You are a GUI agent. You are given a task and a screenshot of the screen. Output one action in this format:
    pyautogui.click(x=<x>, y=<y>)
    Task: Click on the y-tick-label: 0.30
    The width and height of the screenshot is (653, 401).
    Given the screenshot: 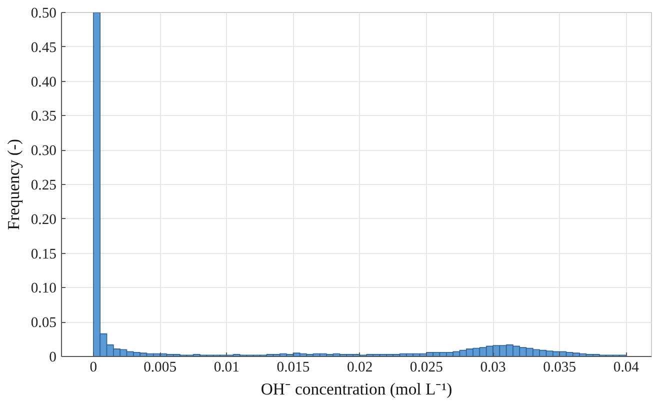 What is the action you would take?
    pyautogui.click(x=43, y=151)
    